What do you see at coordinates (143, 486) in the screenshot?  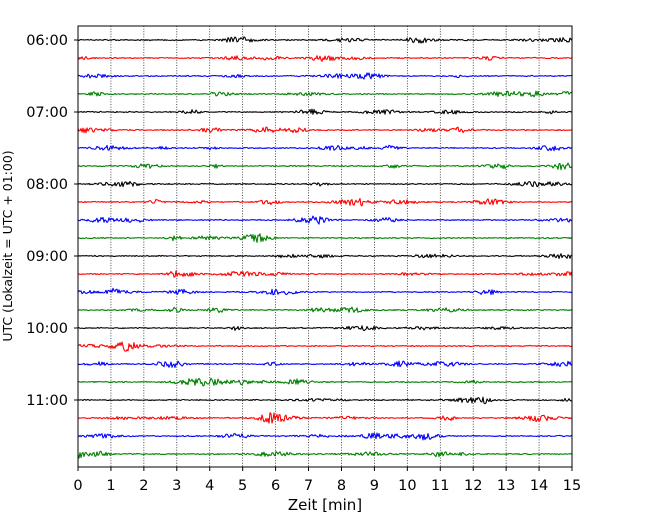 I see `x-tick-label: 2` at bounding box center [143, 486].